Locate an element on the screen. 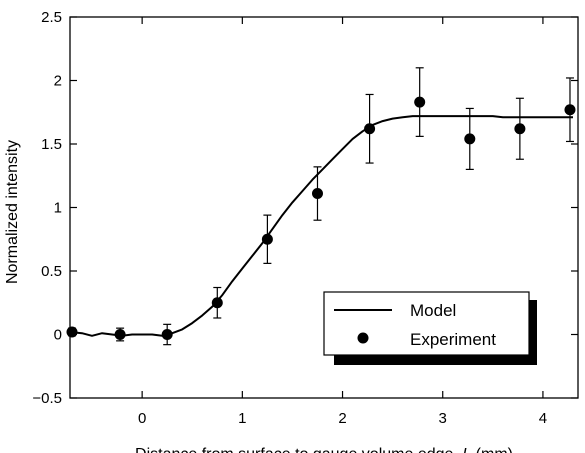 Image resolution: width=585 pixels, height=453 pixels. y-tick-label: 0.5 is located at coordinates (51, 271).